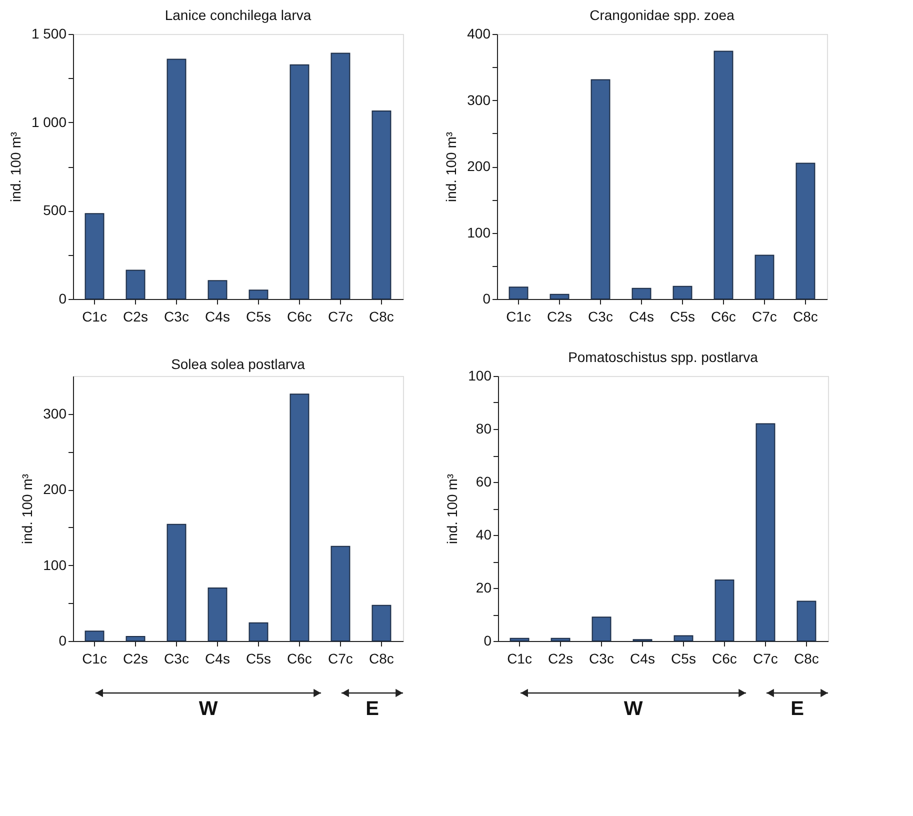 This screenshot has width=913, height=816. I want to click on chart-title: Pomatoschistus spp. postlarva, so click(663, 357).